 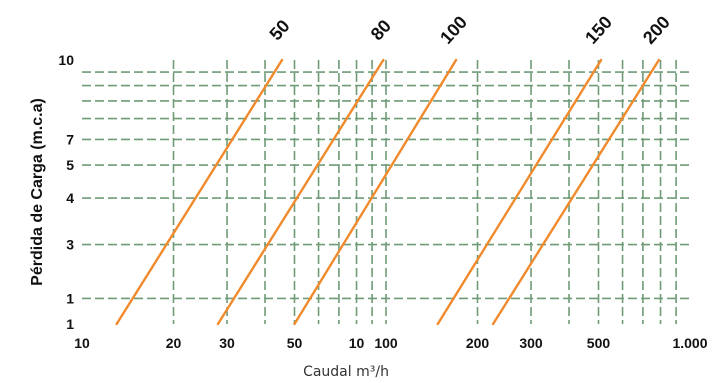 What do you see at coordinates (295, 343) in the screenshot?
I see `x-tick-label: 50` at bounding box center [295, 343].